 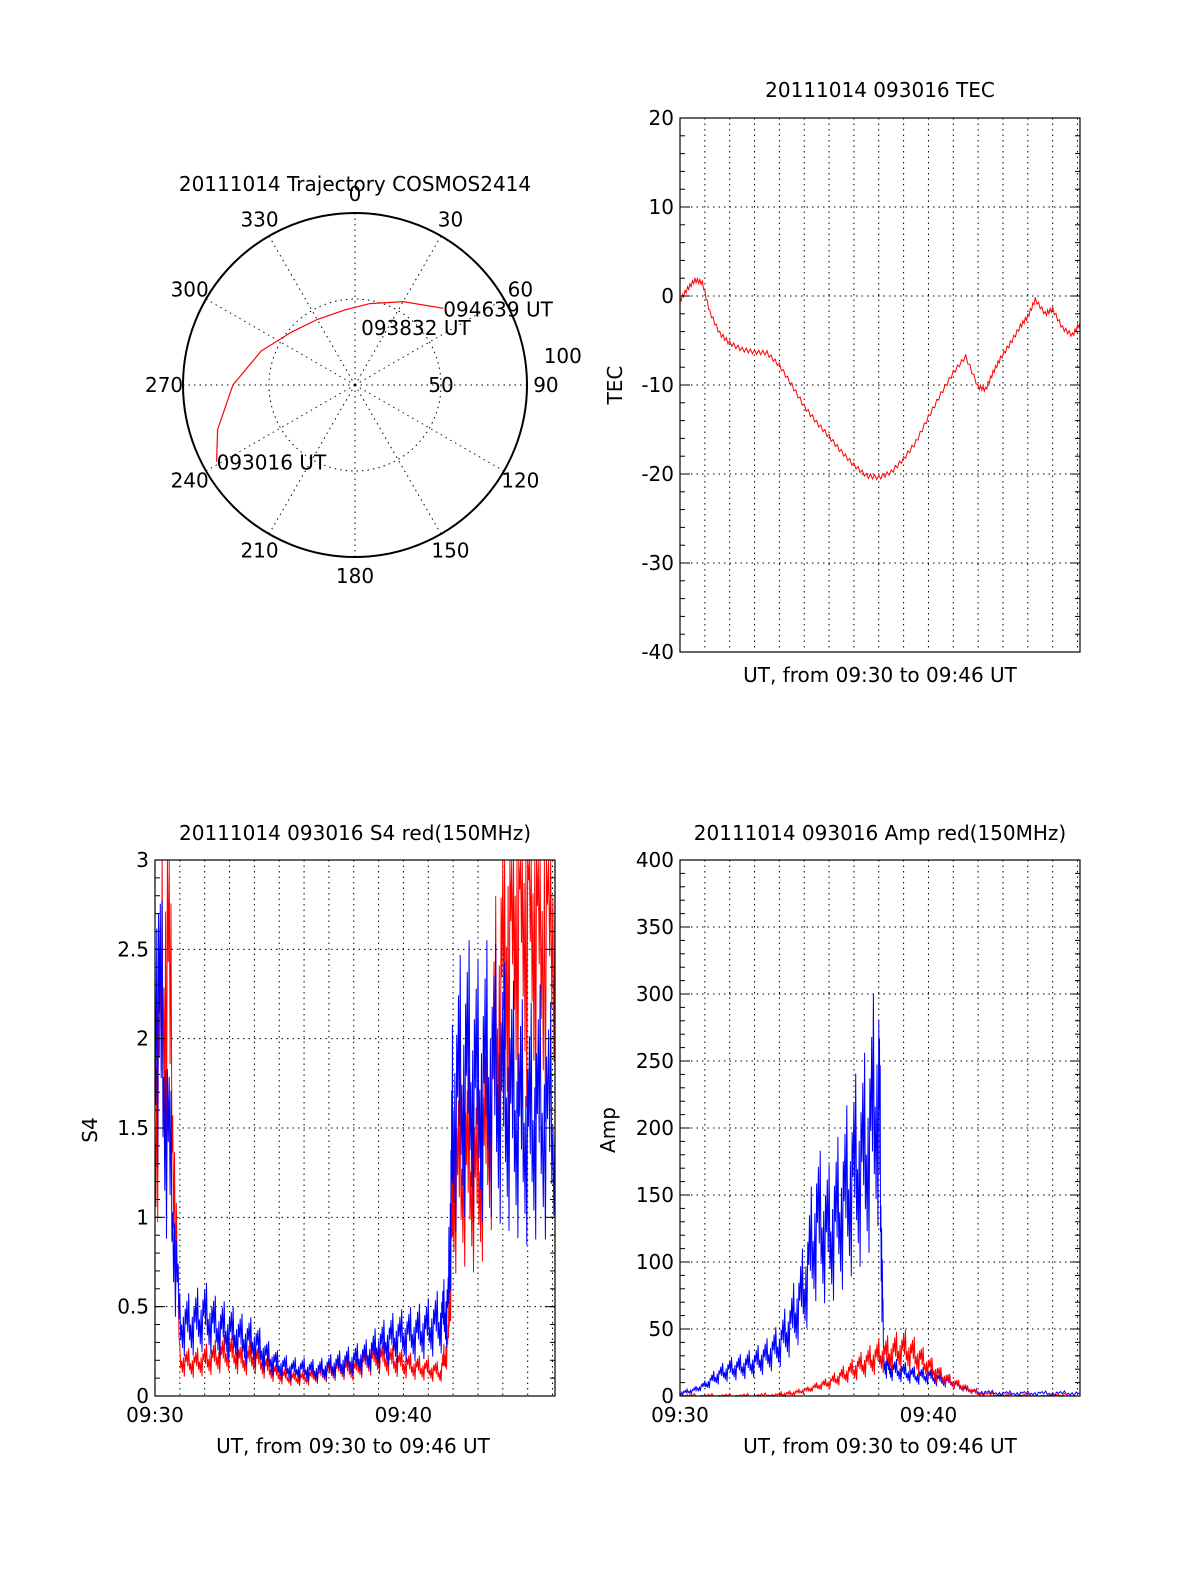 What do you see at coordinates (259, 220) in the screenshot?
I see `azimuth-label: 330` at bounding box center [259, 220].